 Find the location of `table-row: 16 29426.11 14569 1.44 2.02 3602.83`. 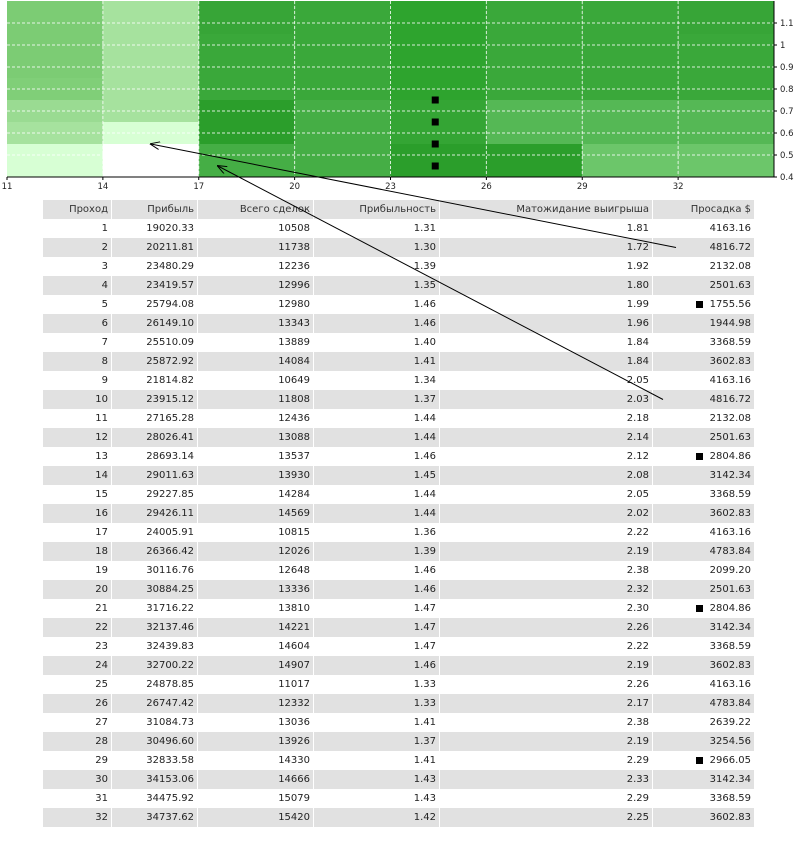

table-row: 16 29426.11 14569 1.44 2.02 3602.83 is located at coordinates (399, 513).